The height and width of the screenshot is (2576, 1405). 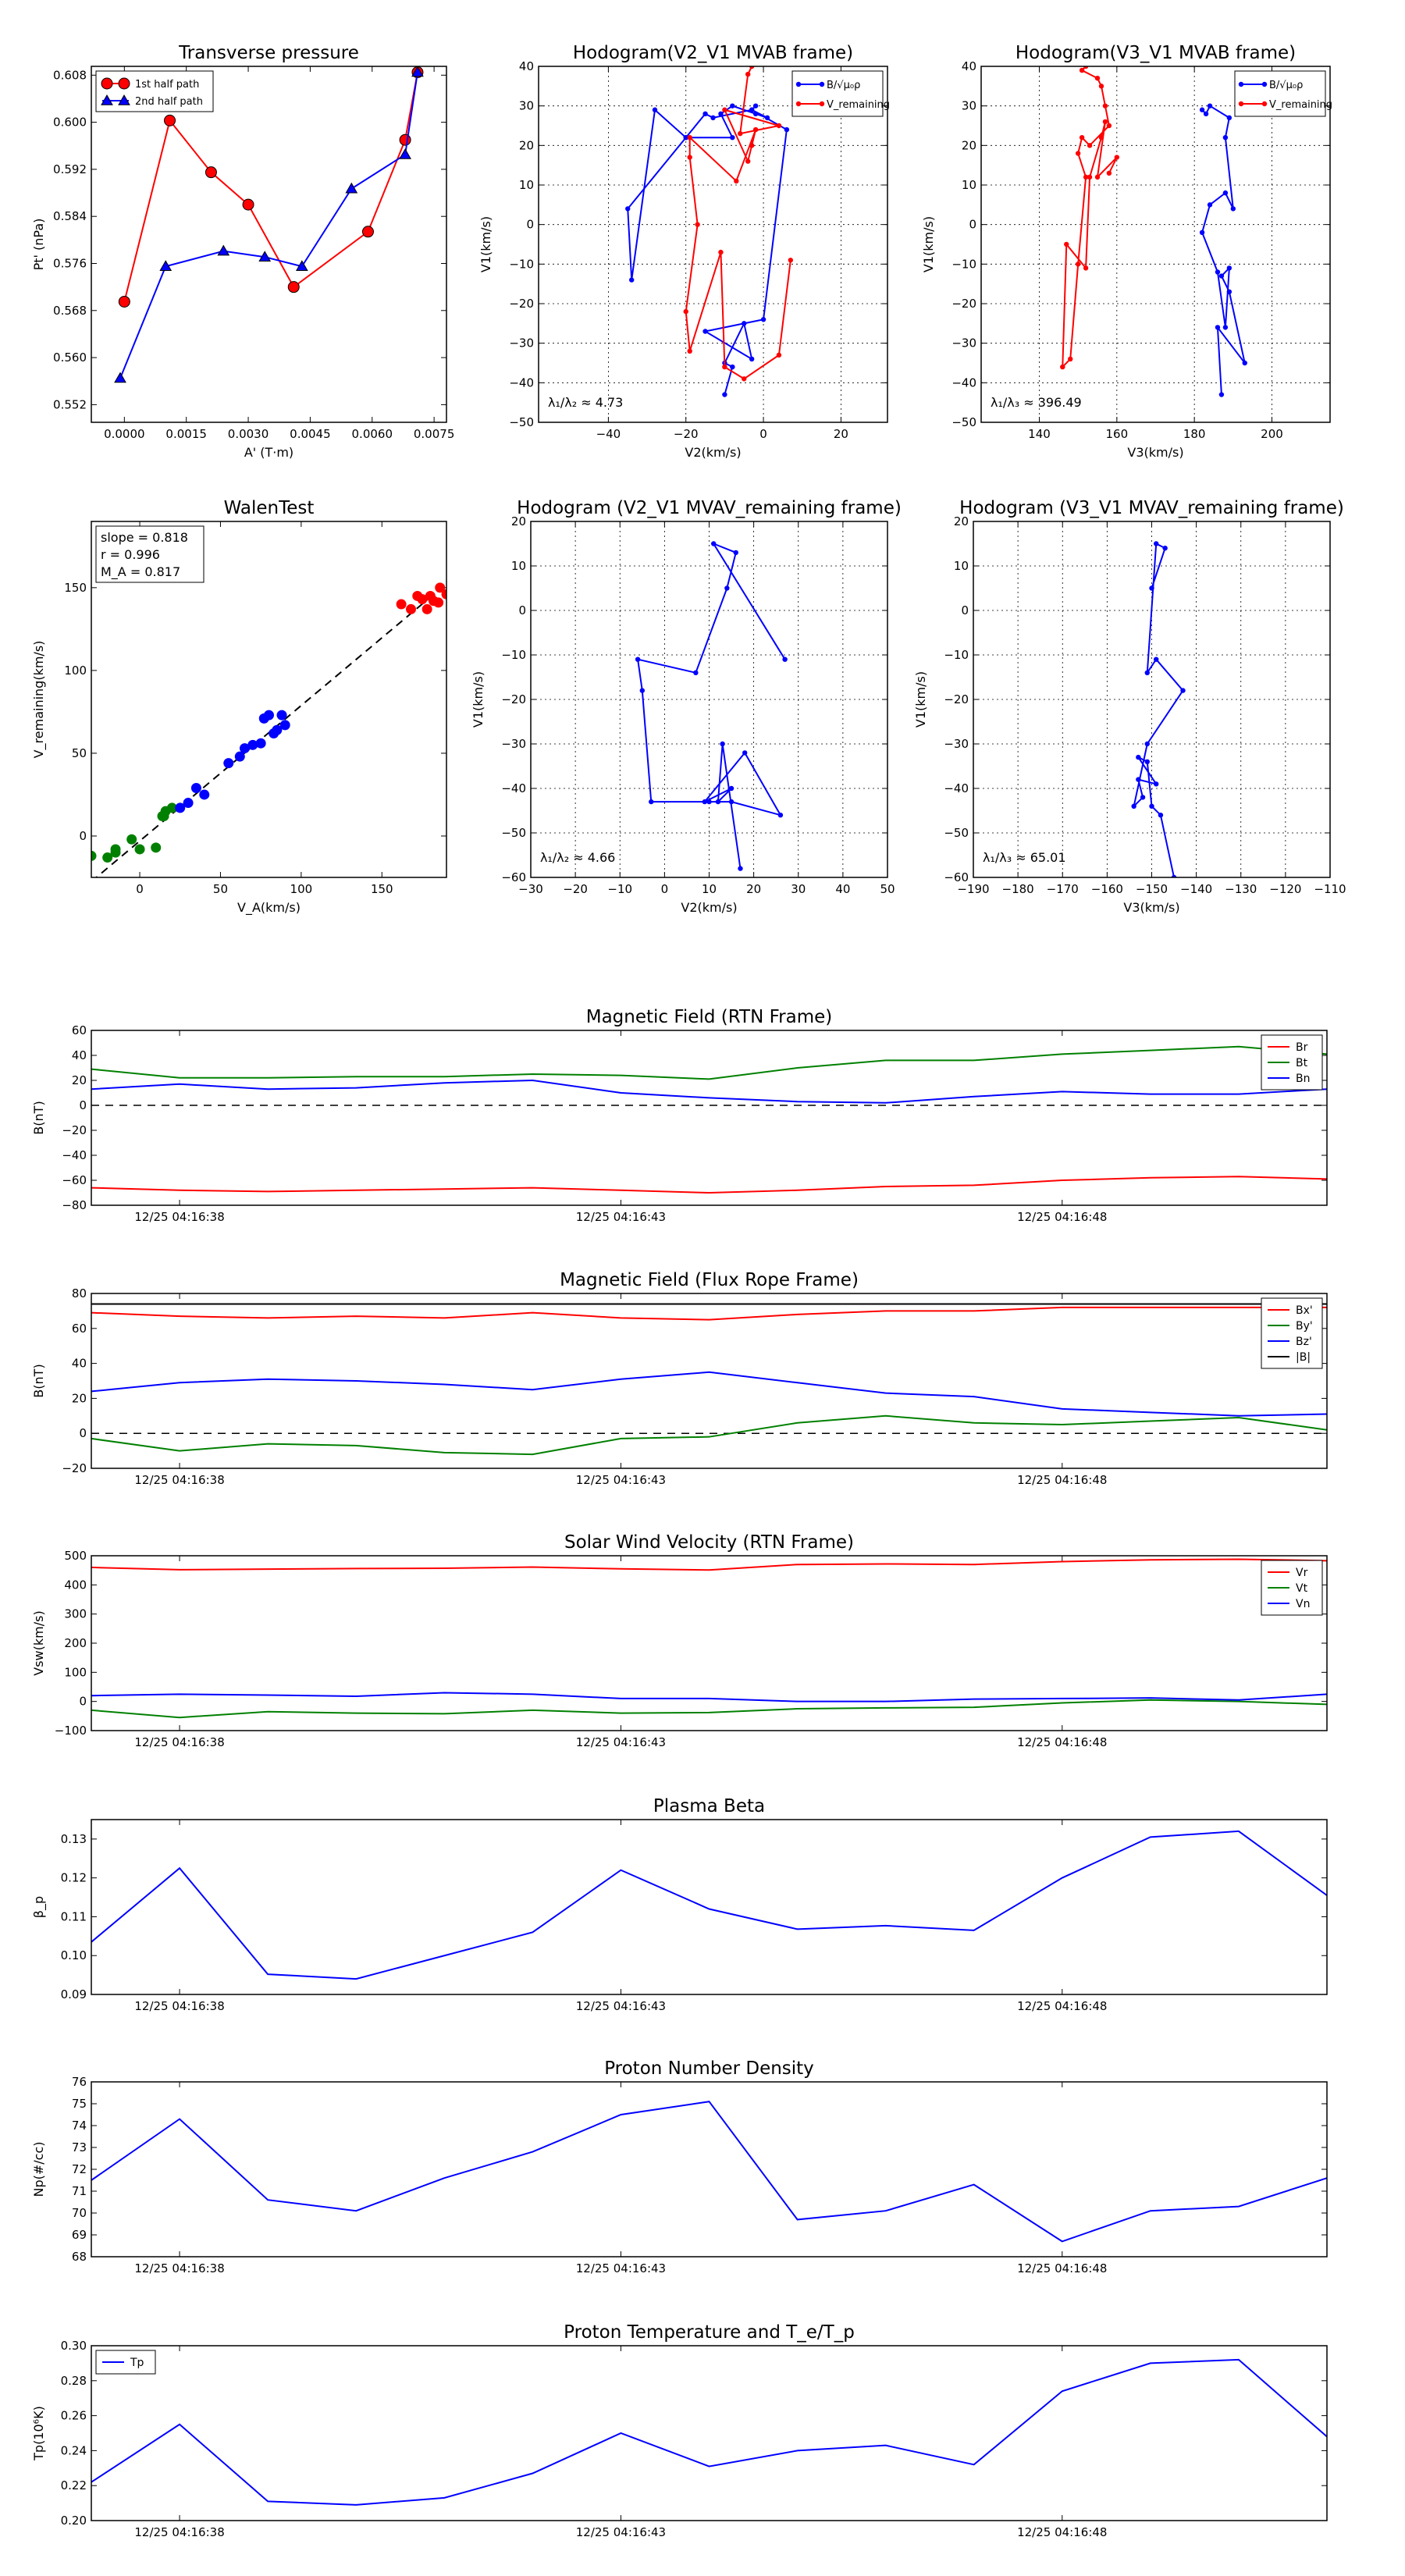 I want to click on y-tick-label: −100, so click(x=71, y=1731).